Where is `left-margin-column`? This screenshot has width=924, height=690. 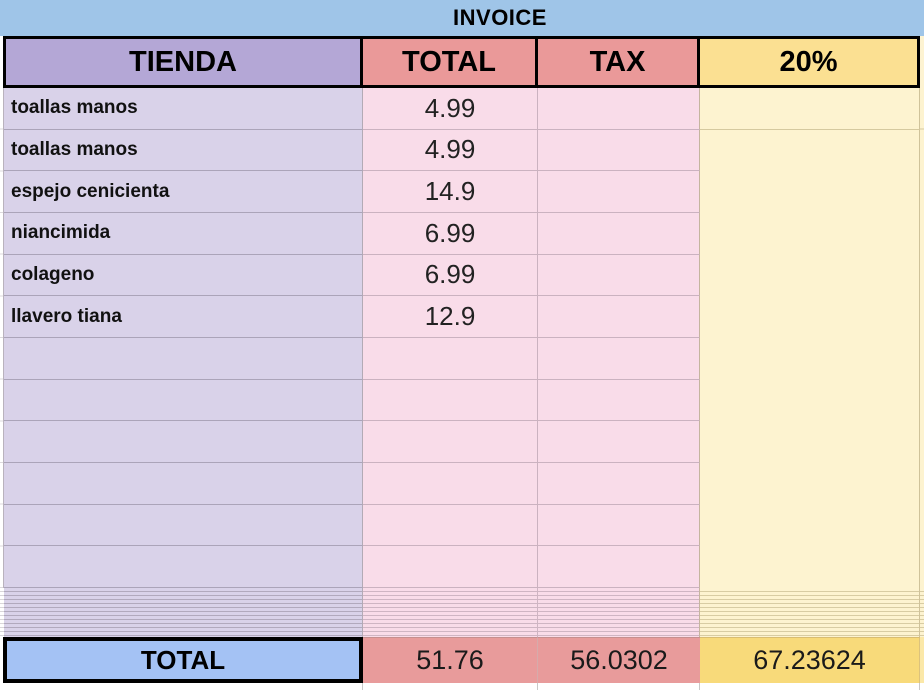
left-margin-column is located at coordinates (2, 338).